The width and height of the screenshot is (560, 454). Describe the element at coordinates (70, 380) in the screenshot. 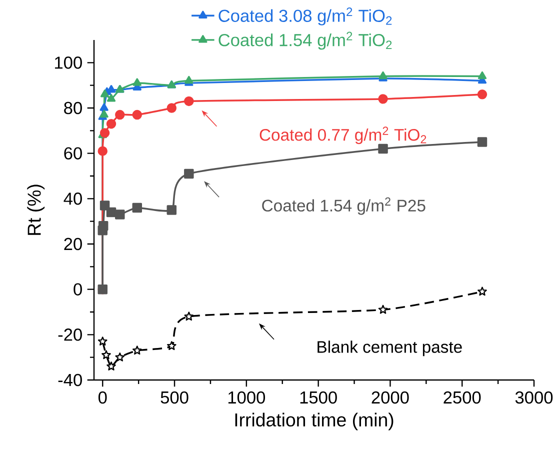

I see `y-tick-label: -40` at that location.